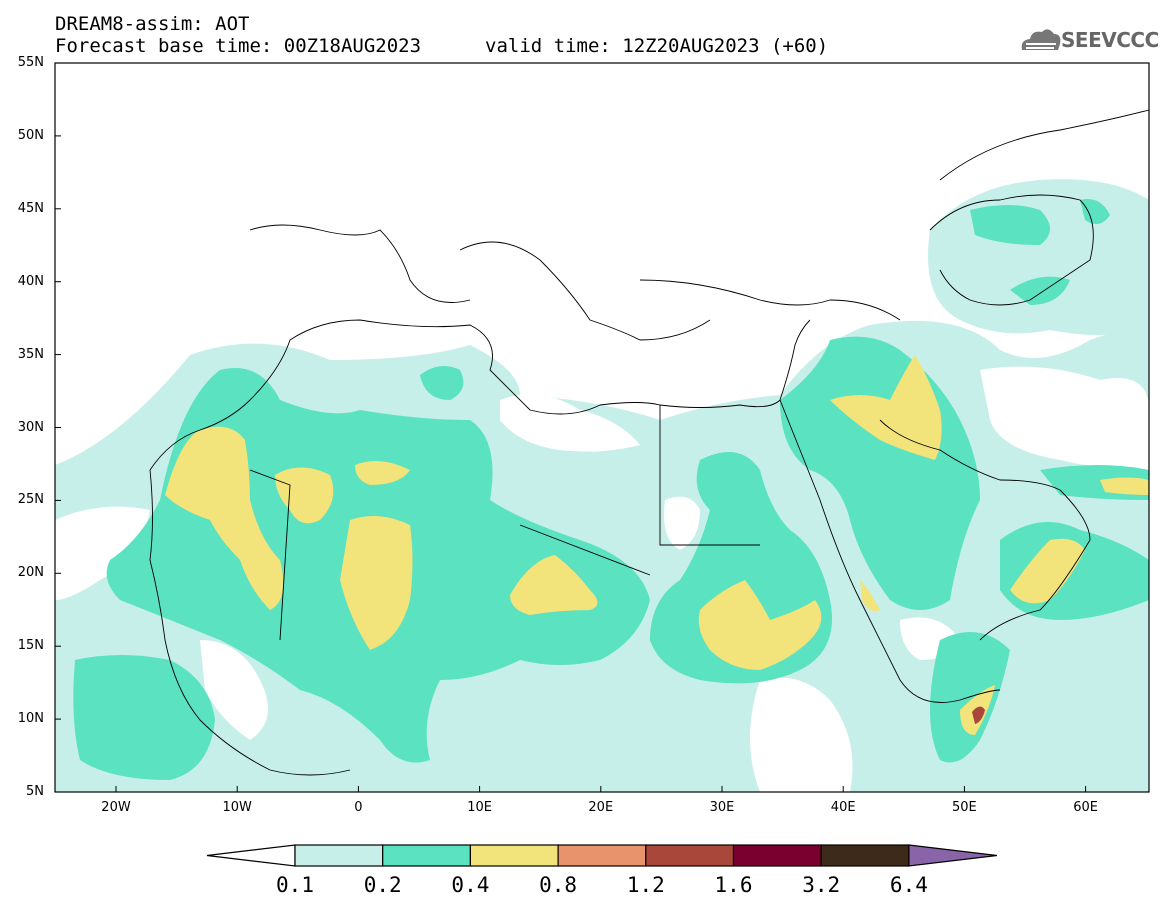 The image size is (1165, 905). What do you see at coordinates (30, 646) in the screenshot?
I see `lat-label: 15N` at bounding box center [30, 646].